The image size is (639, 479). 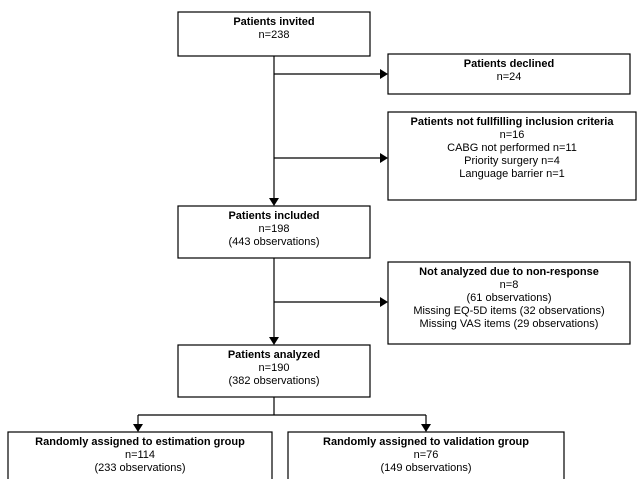 I want to click on box-line: n=238, so click(x=274, y=35).